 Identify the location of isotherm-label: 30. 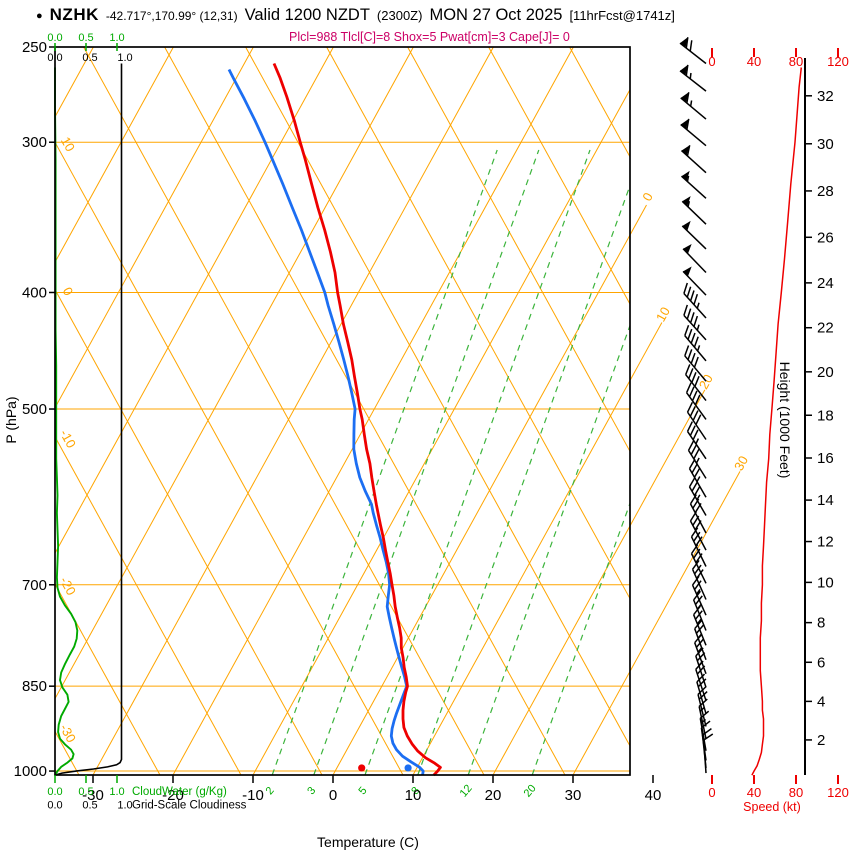
(741, 463).